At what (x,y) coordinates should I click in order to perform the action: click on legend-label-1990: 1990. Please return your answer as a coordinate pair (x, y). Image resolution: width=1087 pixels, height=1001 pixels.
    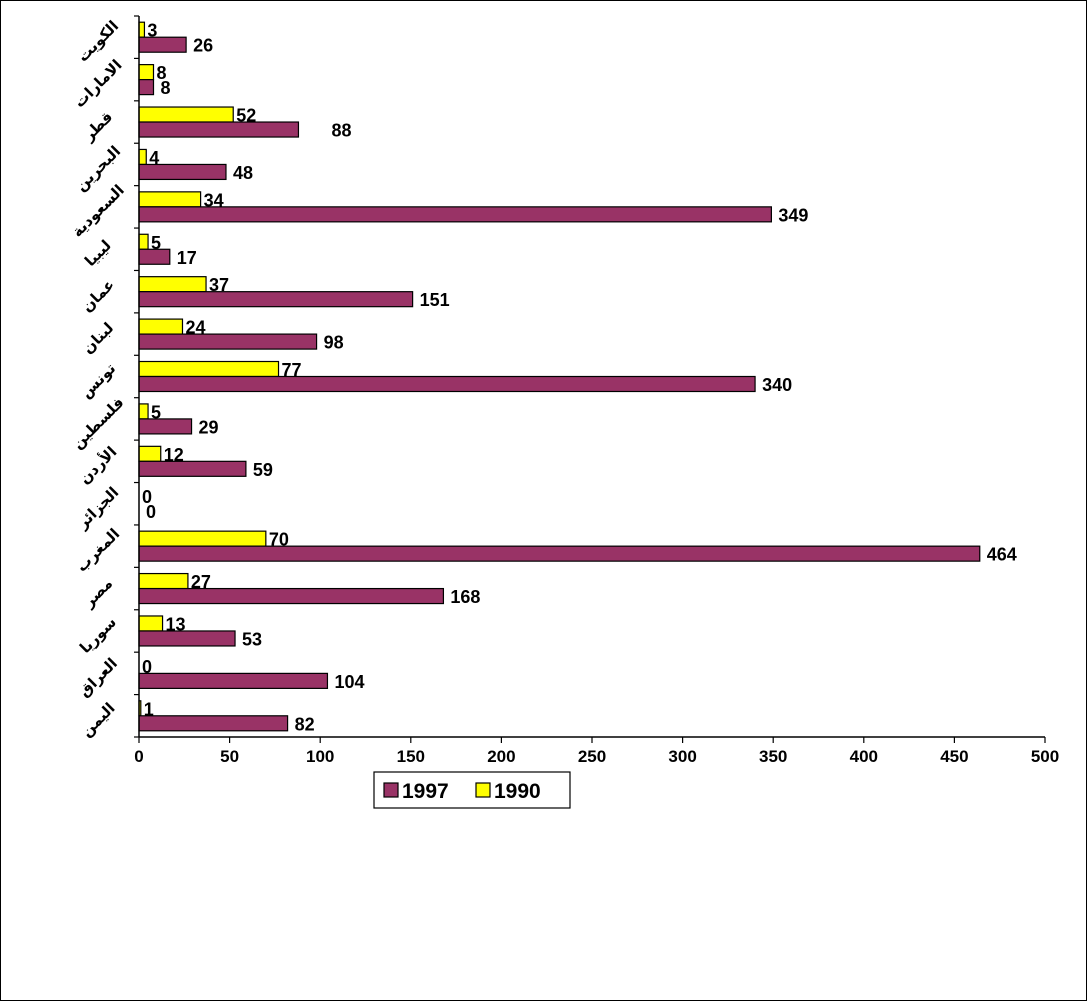
    Looking at the image, I should click on (517, 791).